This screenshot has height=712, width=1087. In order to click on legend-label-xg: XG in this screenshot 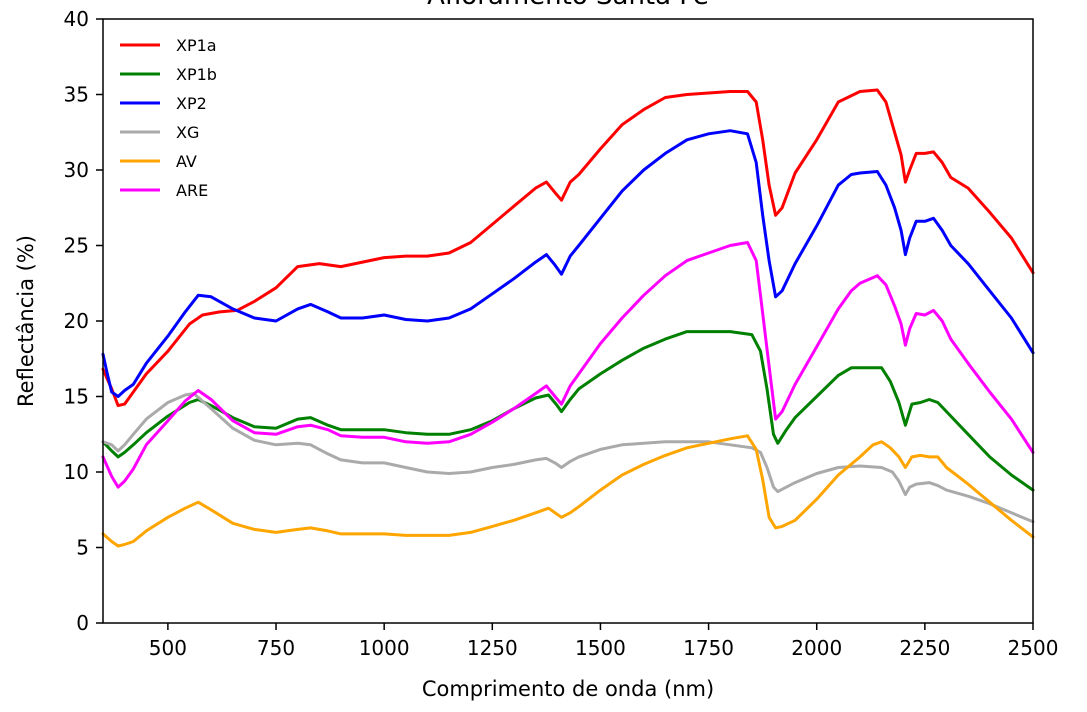, I will do `click(187, 132)`.